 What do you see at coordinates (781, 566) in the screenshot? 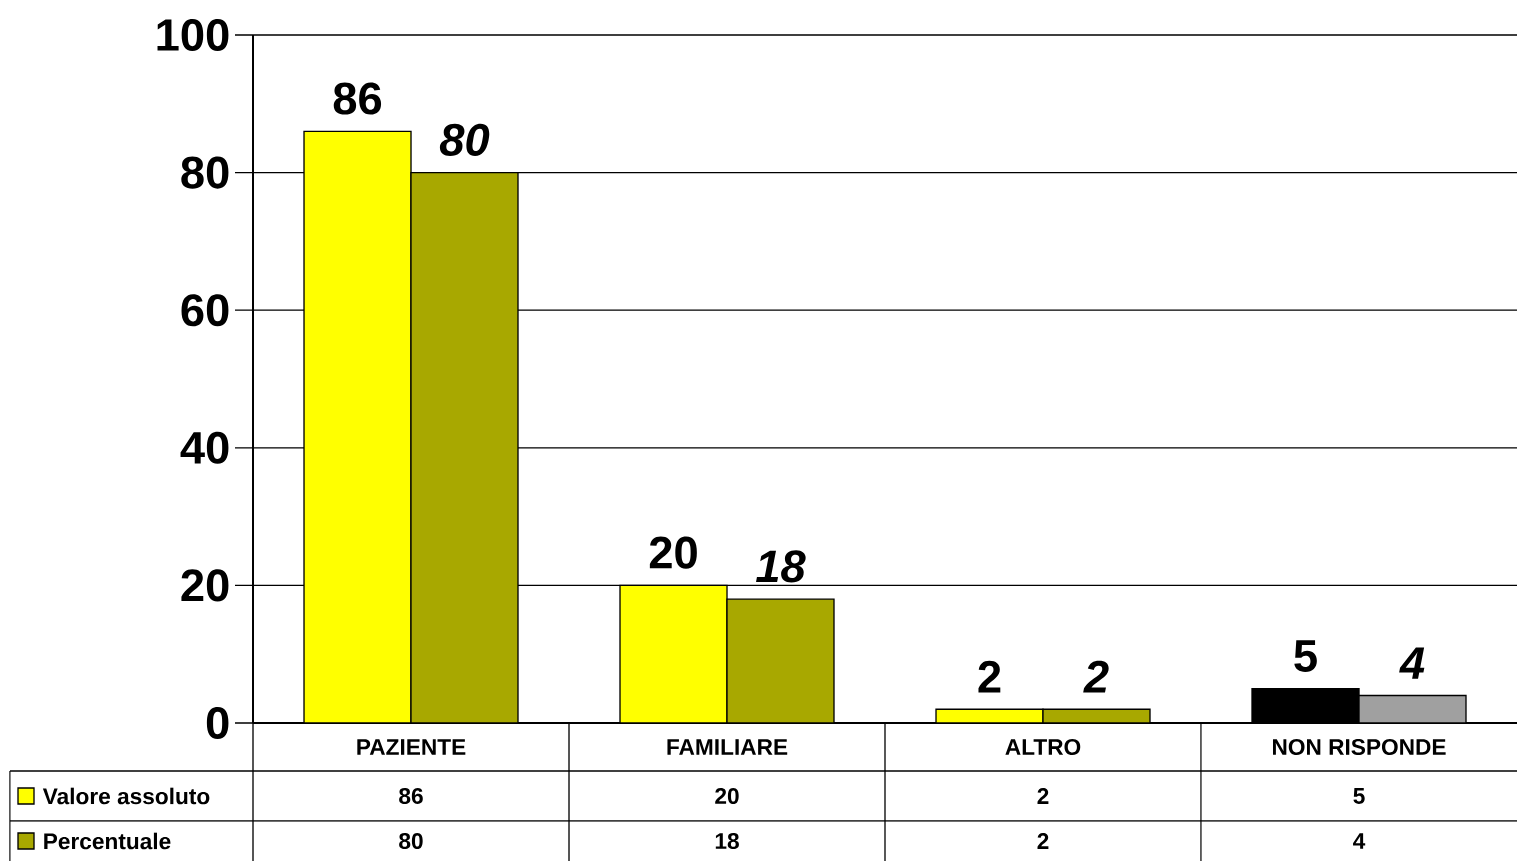
I see `data-label: 18` at bounding box center [781, 566].